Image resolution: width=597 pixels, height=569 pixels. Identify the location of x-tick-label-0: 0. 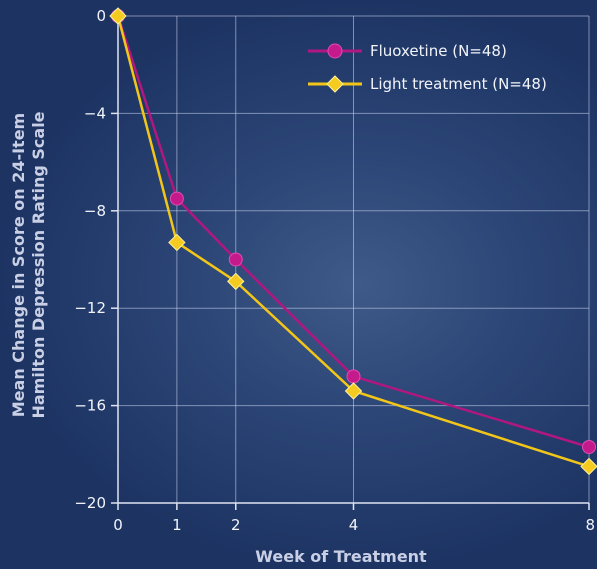
(118, 525).